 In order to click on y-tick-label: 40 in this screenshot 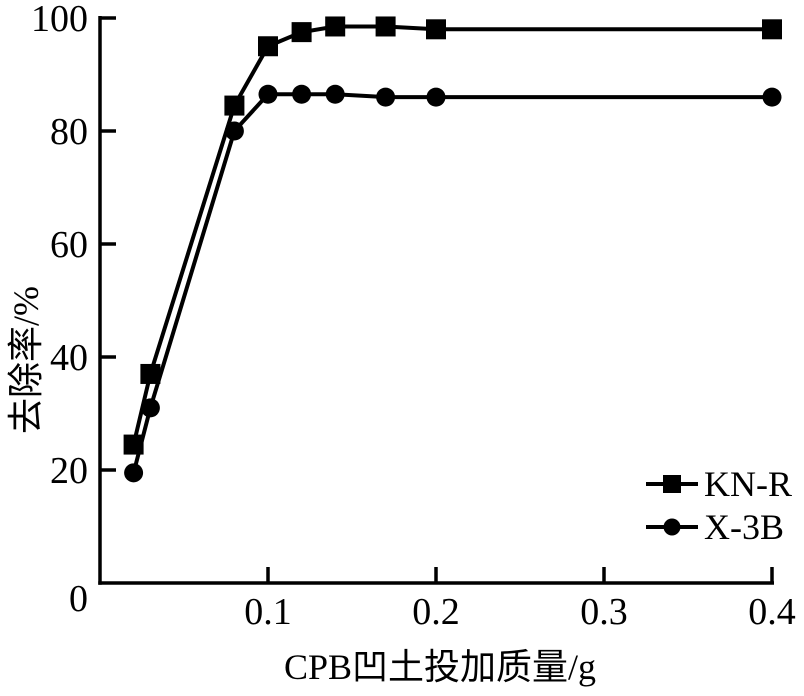, I will do `click(69, 358)`.